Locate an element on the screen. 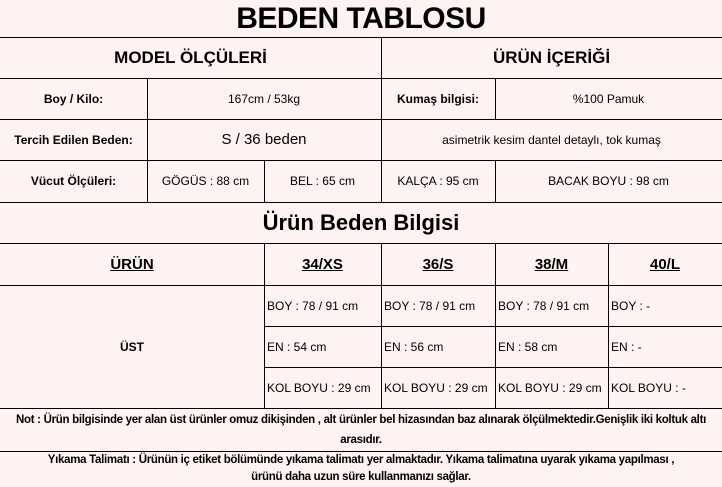  size-cell: EN : 56 cm is located at coordinates (414, 346).